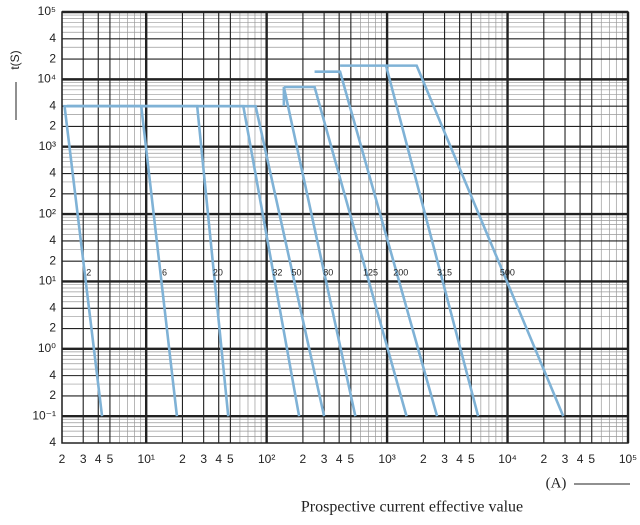 This screenshot has height=525, width=640. Describe the element at coordinates (444, 272) in the screenshot. I see `curve-label: 315` at that location.